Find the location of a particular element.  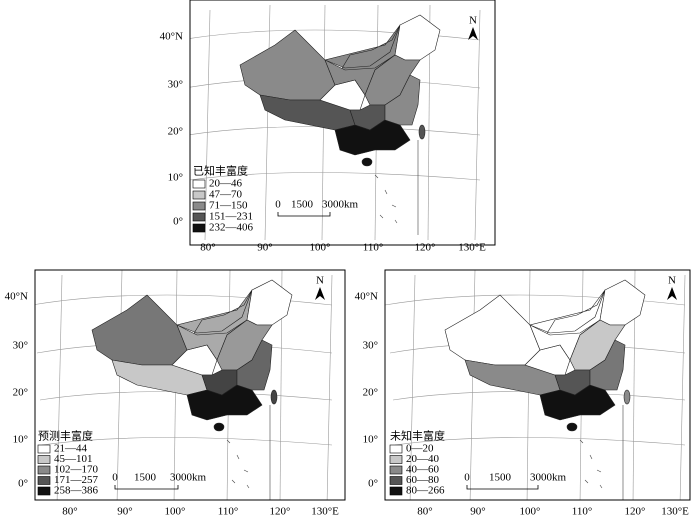

legend-label: 21—44 is located at coordinates (71, 449).